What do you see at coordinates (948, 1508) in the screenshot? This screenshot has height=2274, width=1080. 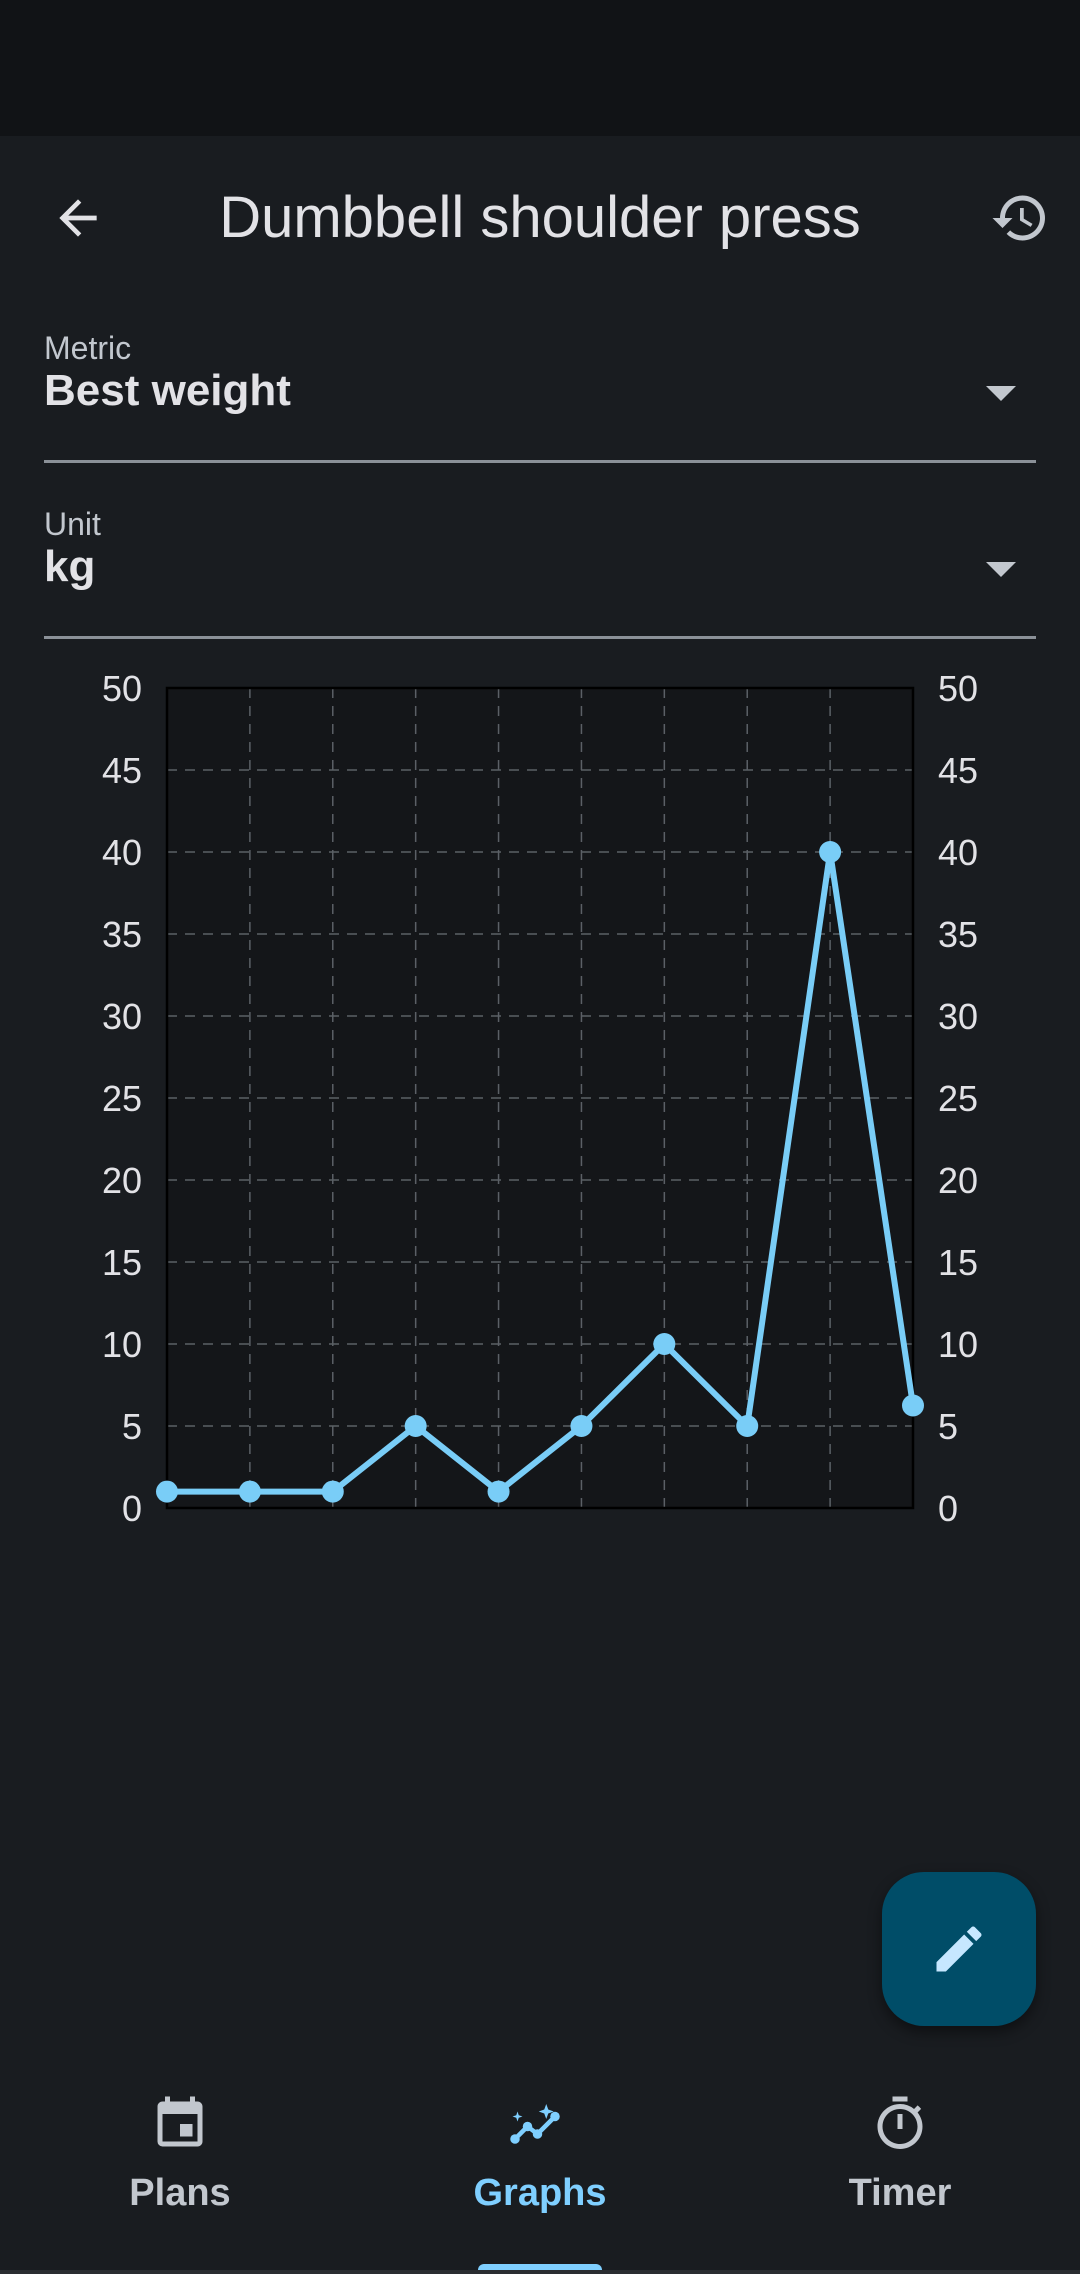 I see `y-tick-label-right: 0` at bounding box center [948, 1508].